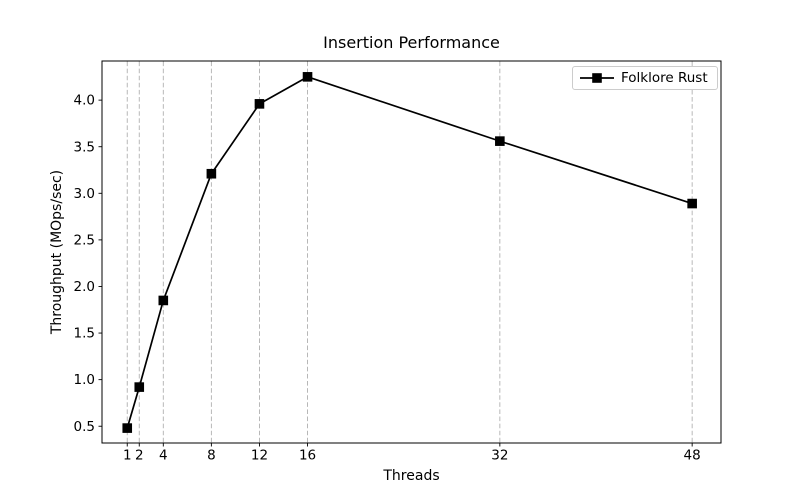 This screenshot has height=500, width=800. What do you see at coordinates (692, 456) in the screenshot?
I see `x-tick-label: 48` at bounding box center [692, 456].